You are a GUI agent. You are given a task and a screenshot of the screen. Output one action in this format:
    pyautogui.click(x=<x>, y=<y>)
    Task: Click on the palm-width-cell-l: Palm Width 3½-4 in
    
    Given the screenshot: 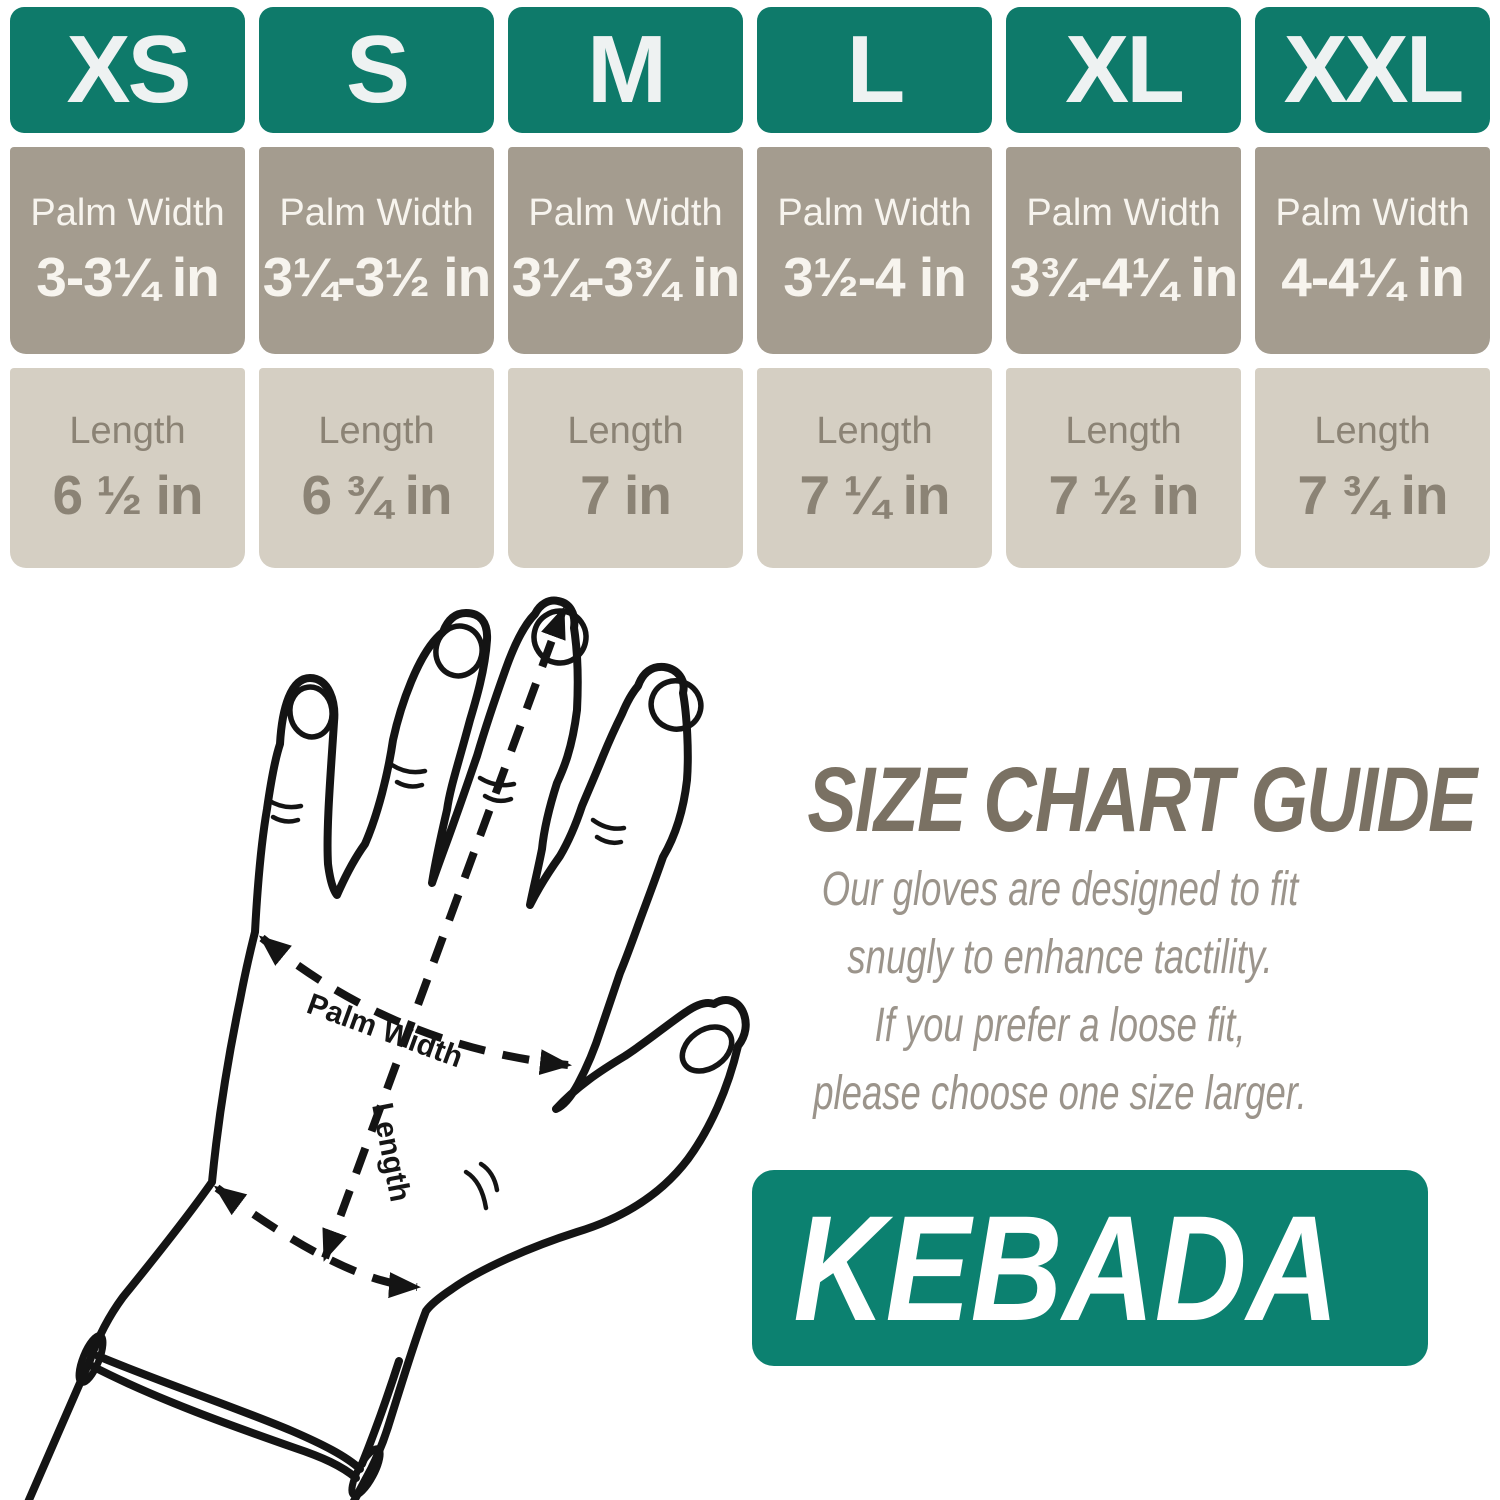 What is the action you would take?
    pyautogui.click(x=874, y=250)
    